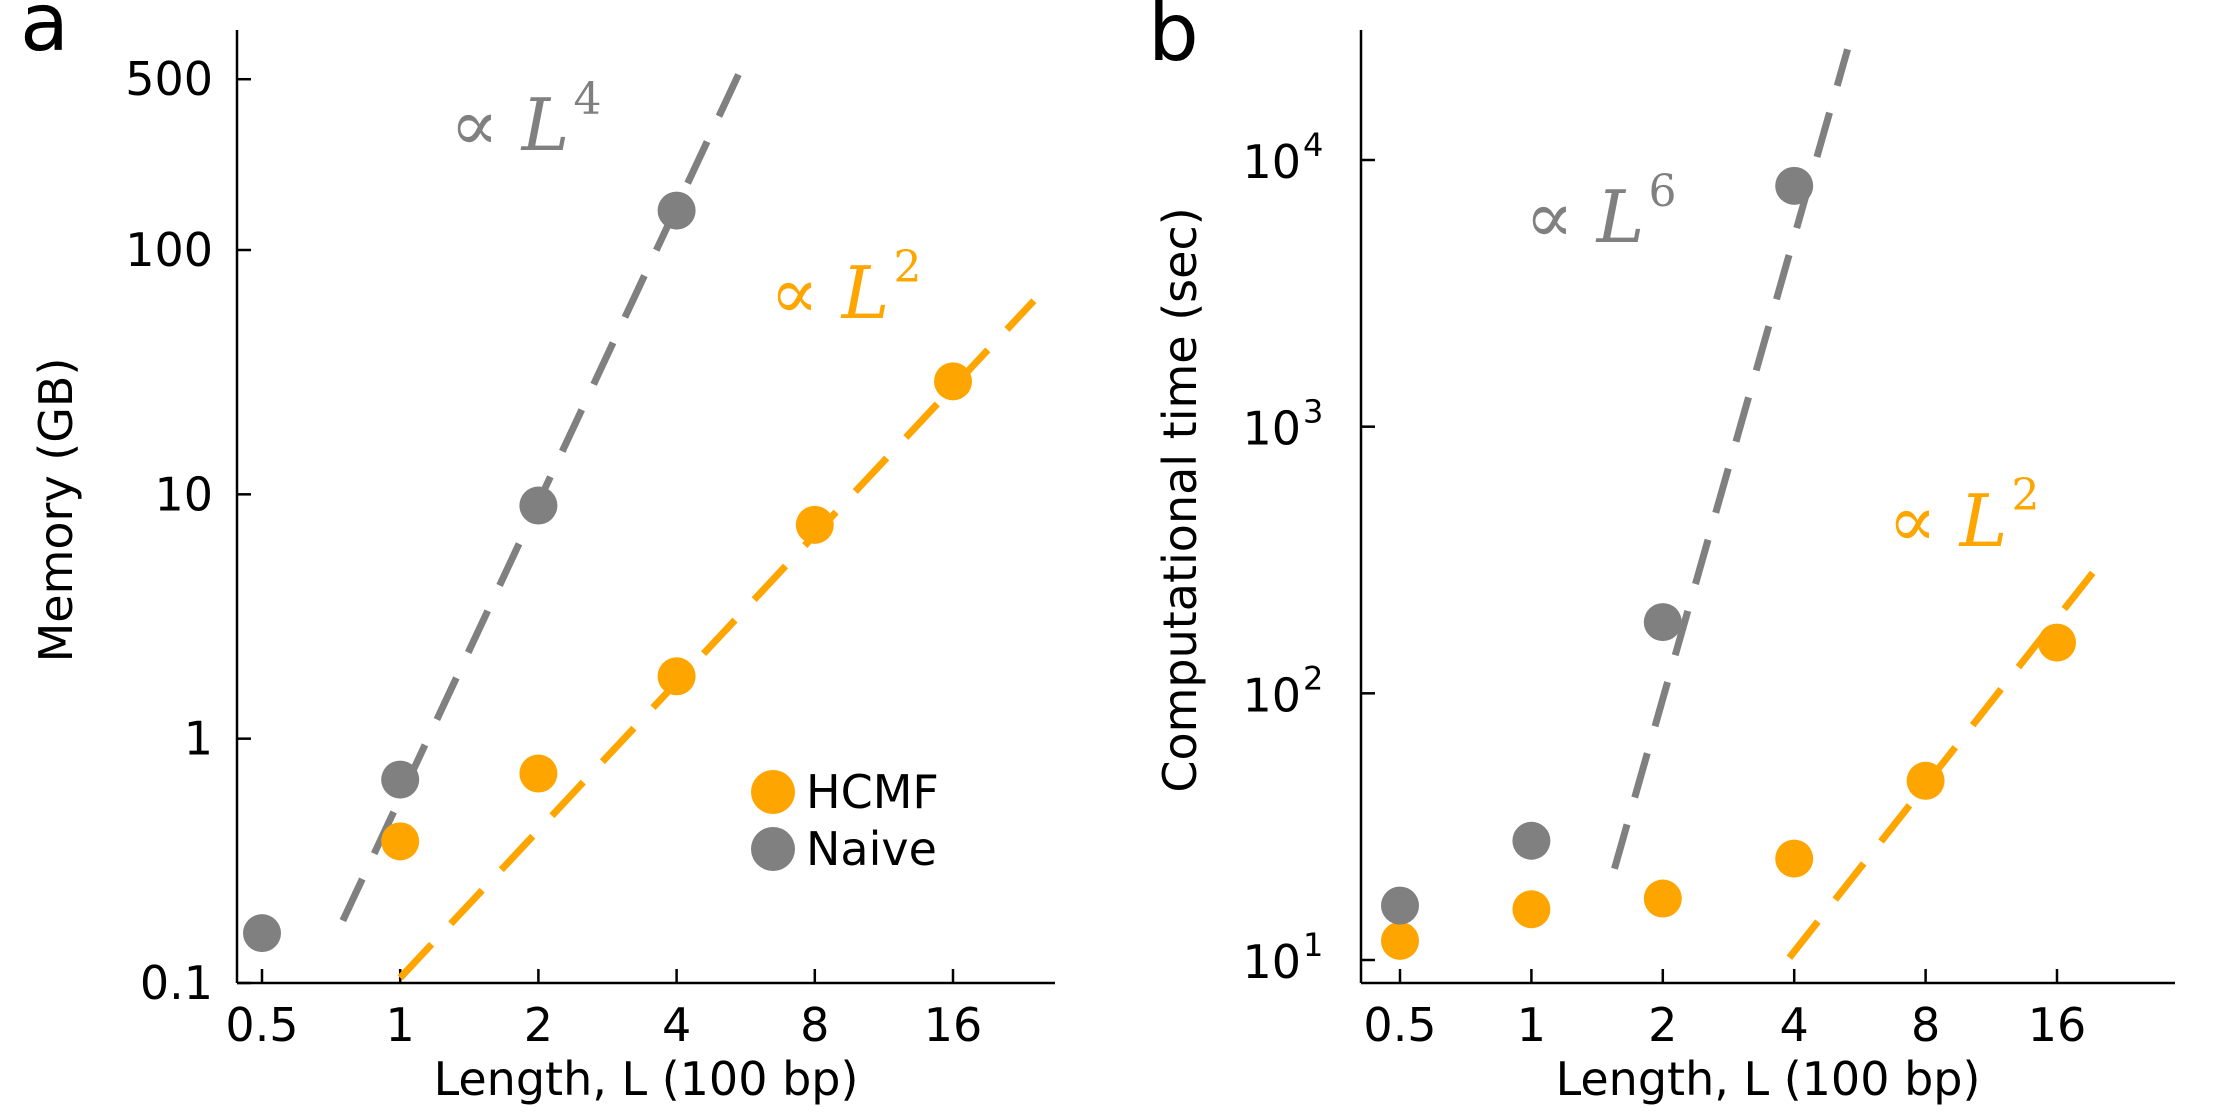 This screenshot has width=2223, height=1112. Describe the element at coordinates (1313, 945) in the screenshot. I see `y-tick-exponent: 1` at that location.